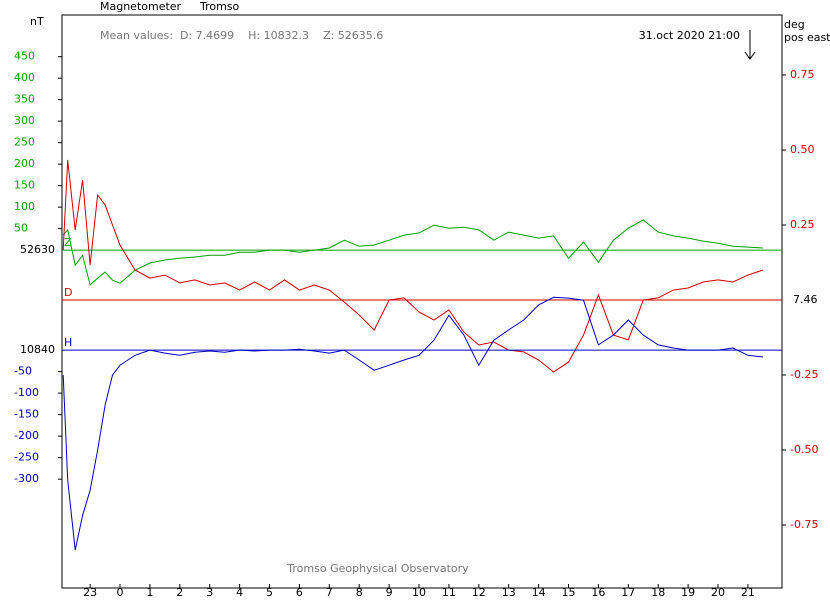  I want to click on x-tick-label: 10, so click(419, 592).